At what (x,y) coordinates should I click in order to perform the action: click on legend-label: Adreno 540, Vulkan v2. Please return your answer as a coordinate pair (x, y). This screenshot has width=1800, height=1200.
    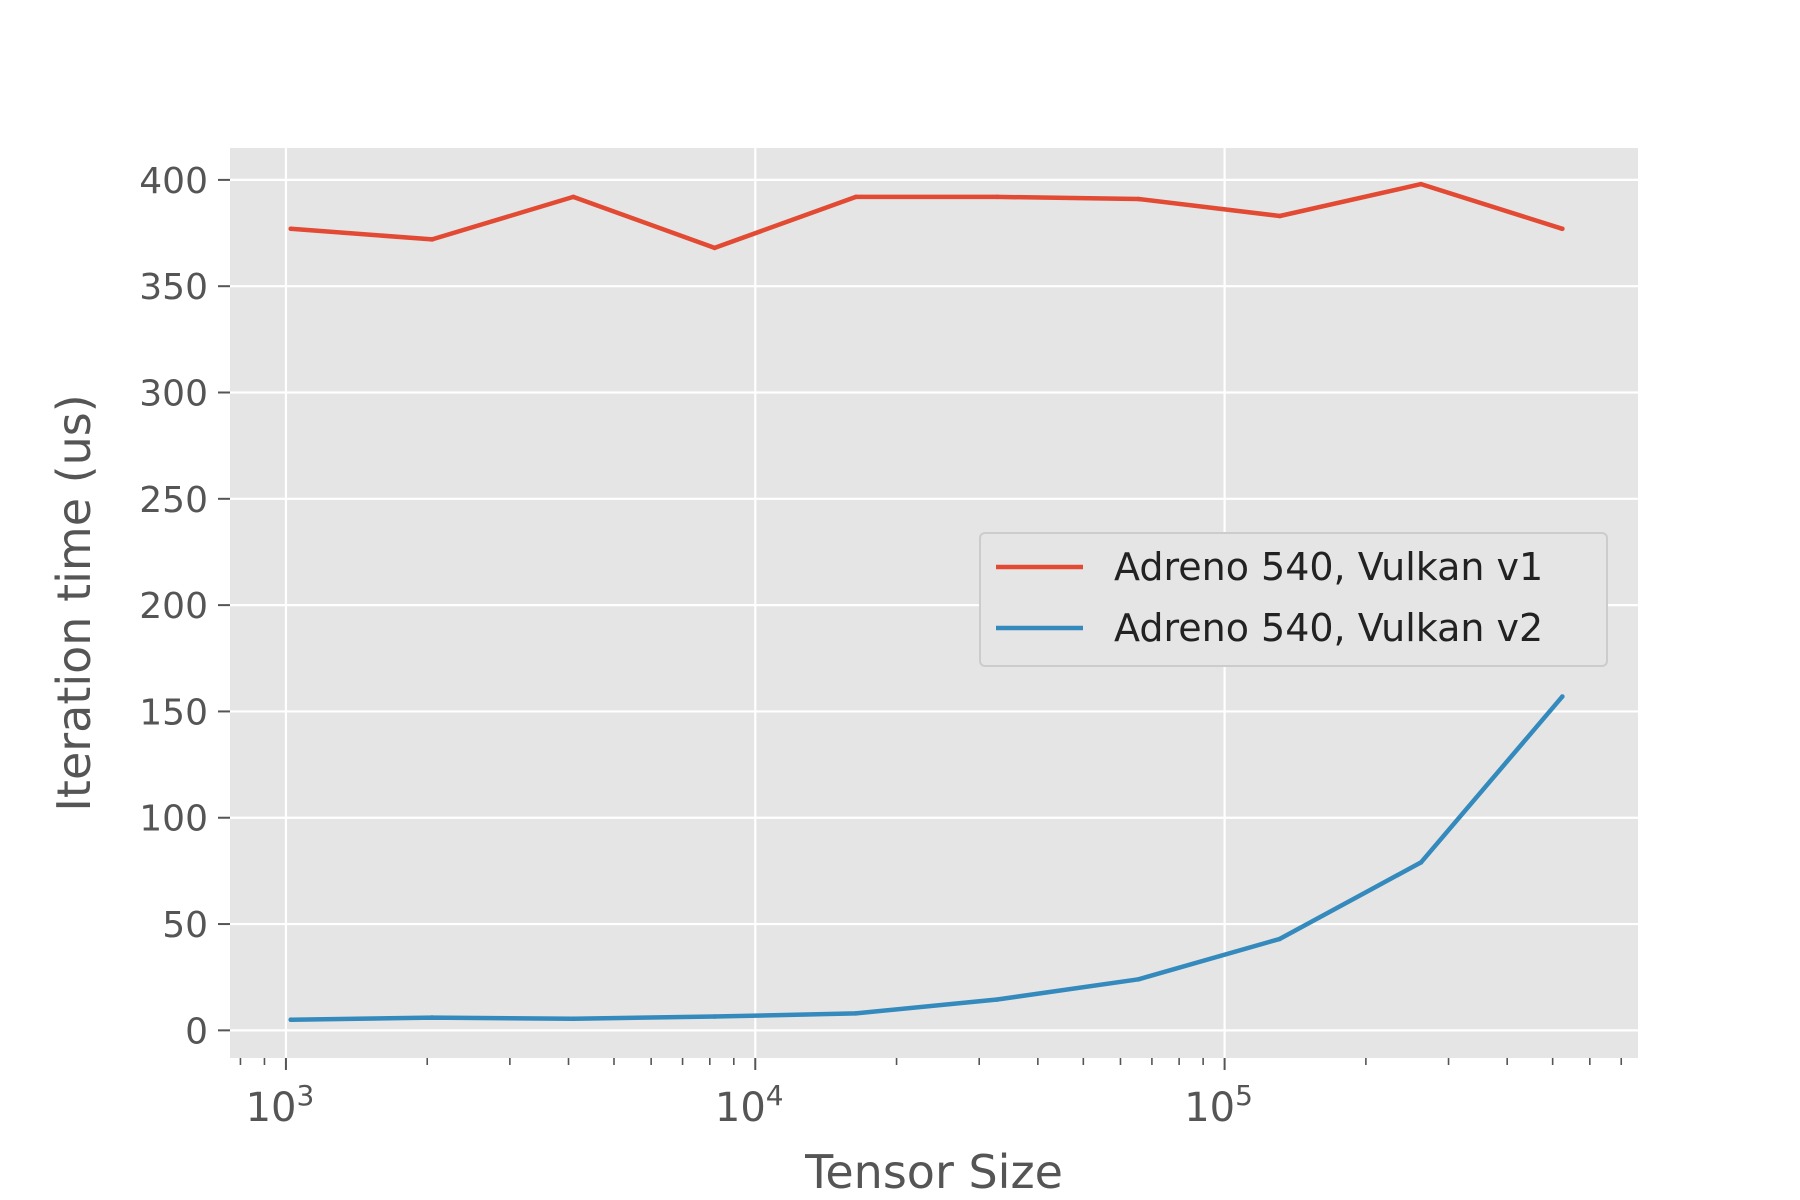
    Looking at the image, I should click on (1328, 628).